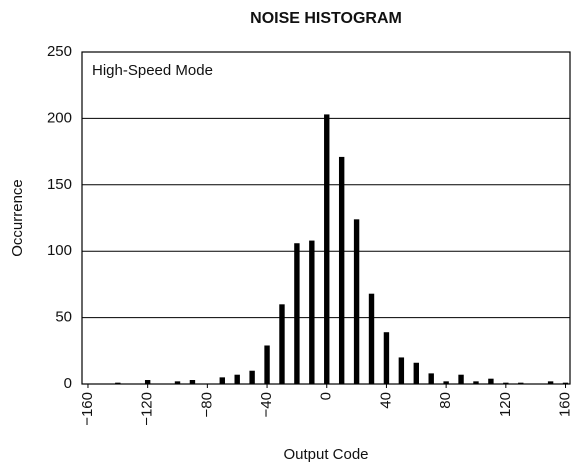  I want to click on annotation: High-Speed Mode, so click(152, 70).